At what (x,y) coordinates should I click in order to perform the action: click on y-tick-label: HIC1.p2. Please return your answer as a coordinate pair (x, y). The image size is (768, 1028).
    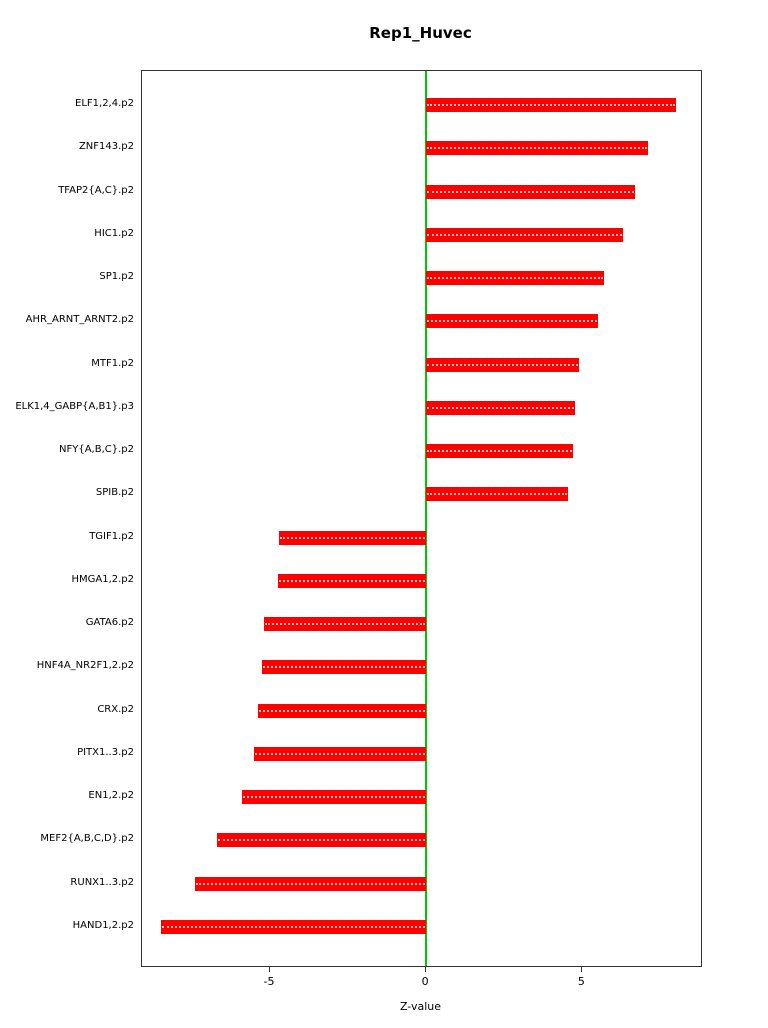
    Looking at the image, I should click on (114, 233).